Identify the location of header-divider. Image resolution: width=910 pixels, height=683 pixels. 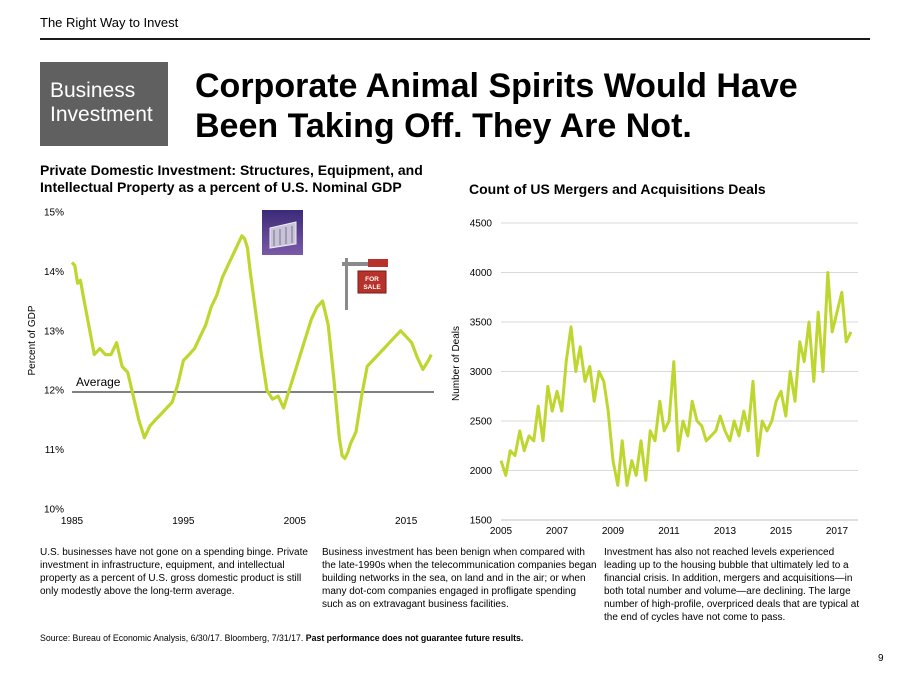
(455, 39).